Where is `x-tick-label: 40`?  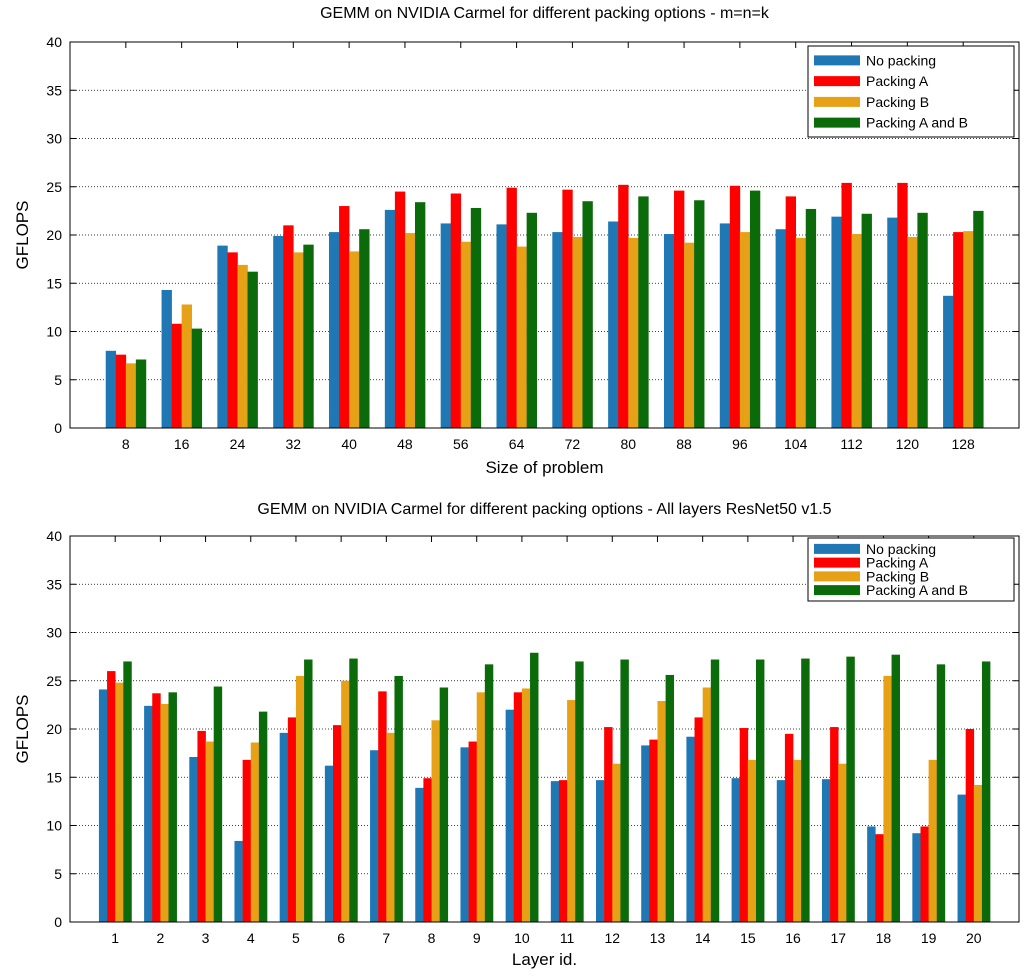 x-tick-label: 40 is located at coordinates (349, 444).